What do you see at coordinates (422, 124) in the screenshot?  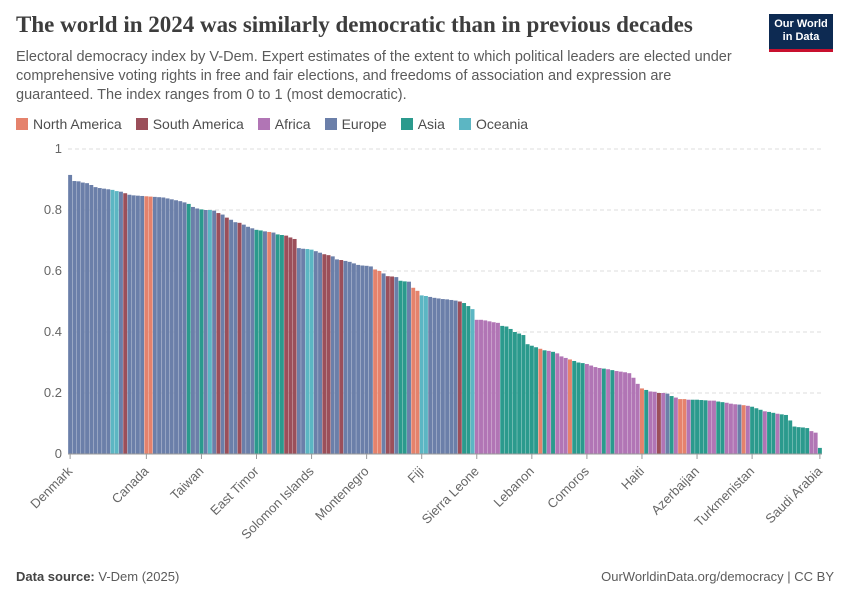 I see `legend-item: Asia` at bounding box center [422, 124].